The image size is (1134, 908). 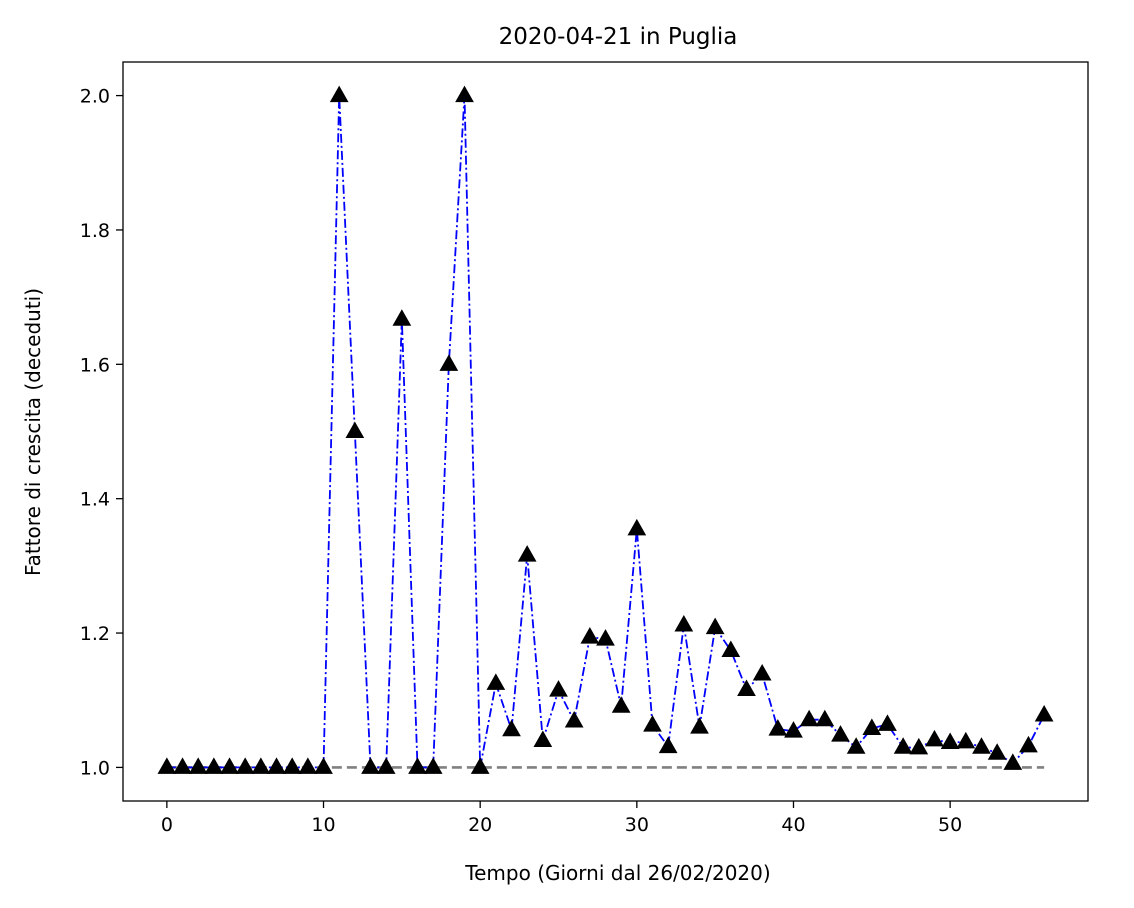 What do you see at coordinates (617, 873) in the screenshot?
I see `x-axis-title: Tempo (Giorni dal 26/02/2020)` at bounding box center [617, 873].